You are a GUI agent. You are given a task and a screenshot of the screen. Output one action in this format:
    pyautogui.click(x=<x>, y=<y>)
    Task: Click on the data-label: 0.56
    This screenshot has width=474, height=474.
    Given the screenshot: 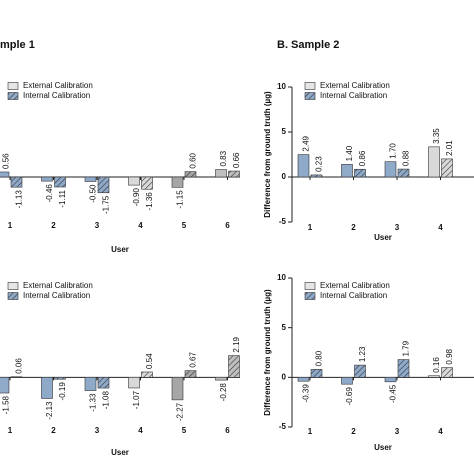 What is the action you would take?
    pyautogui.click(x=6, y=161)
    